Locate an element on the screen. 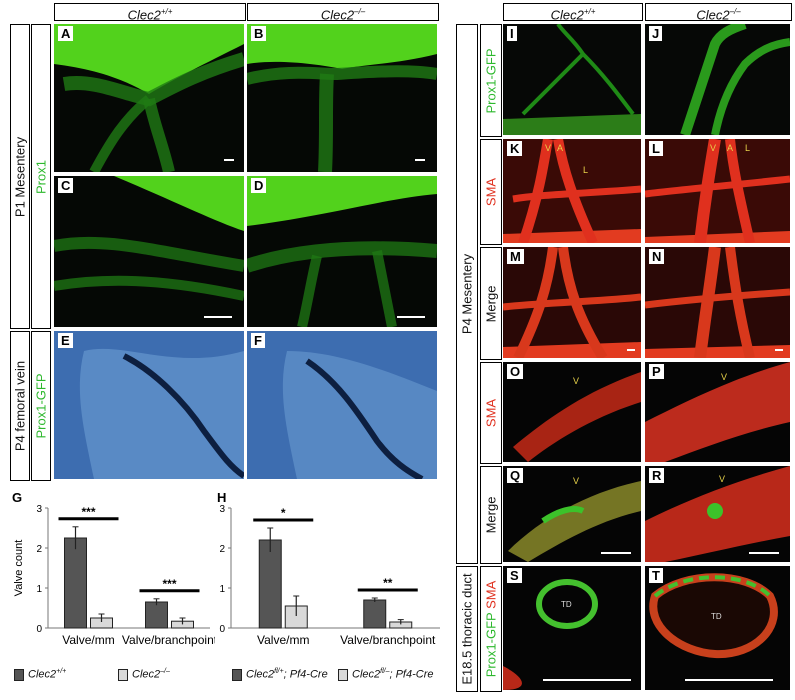 The image size is (795, 700). panel-letter-p: P is located at coordinates (656, 371).